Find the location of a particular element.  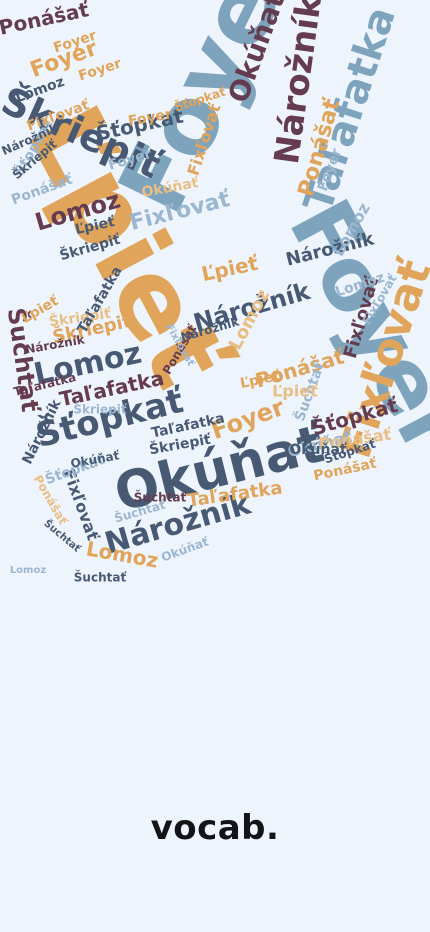

word-cloud-word: Škriepiť is located at coordinates (100, 409).